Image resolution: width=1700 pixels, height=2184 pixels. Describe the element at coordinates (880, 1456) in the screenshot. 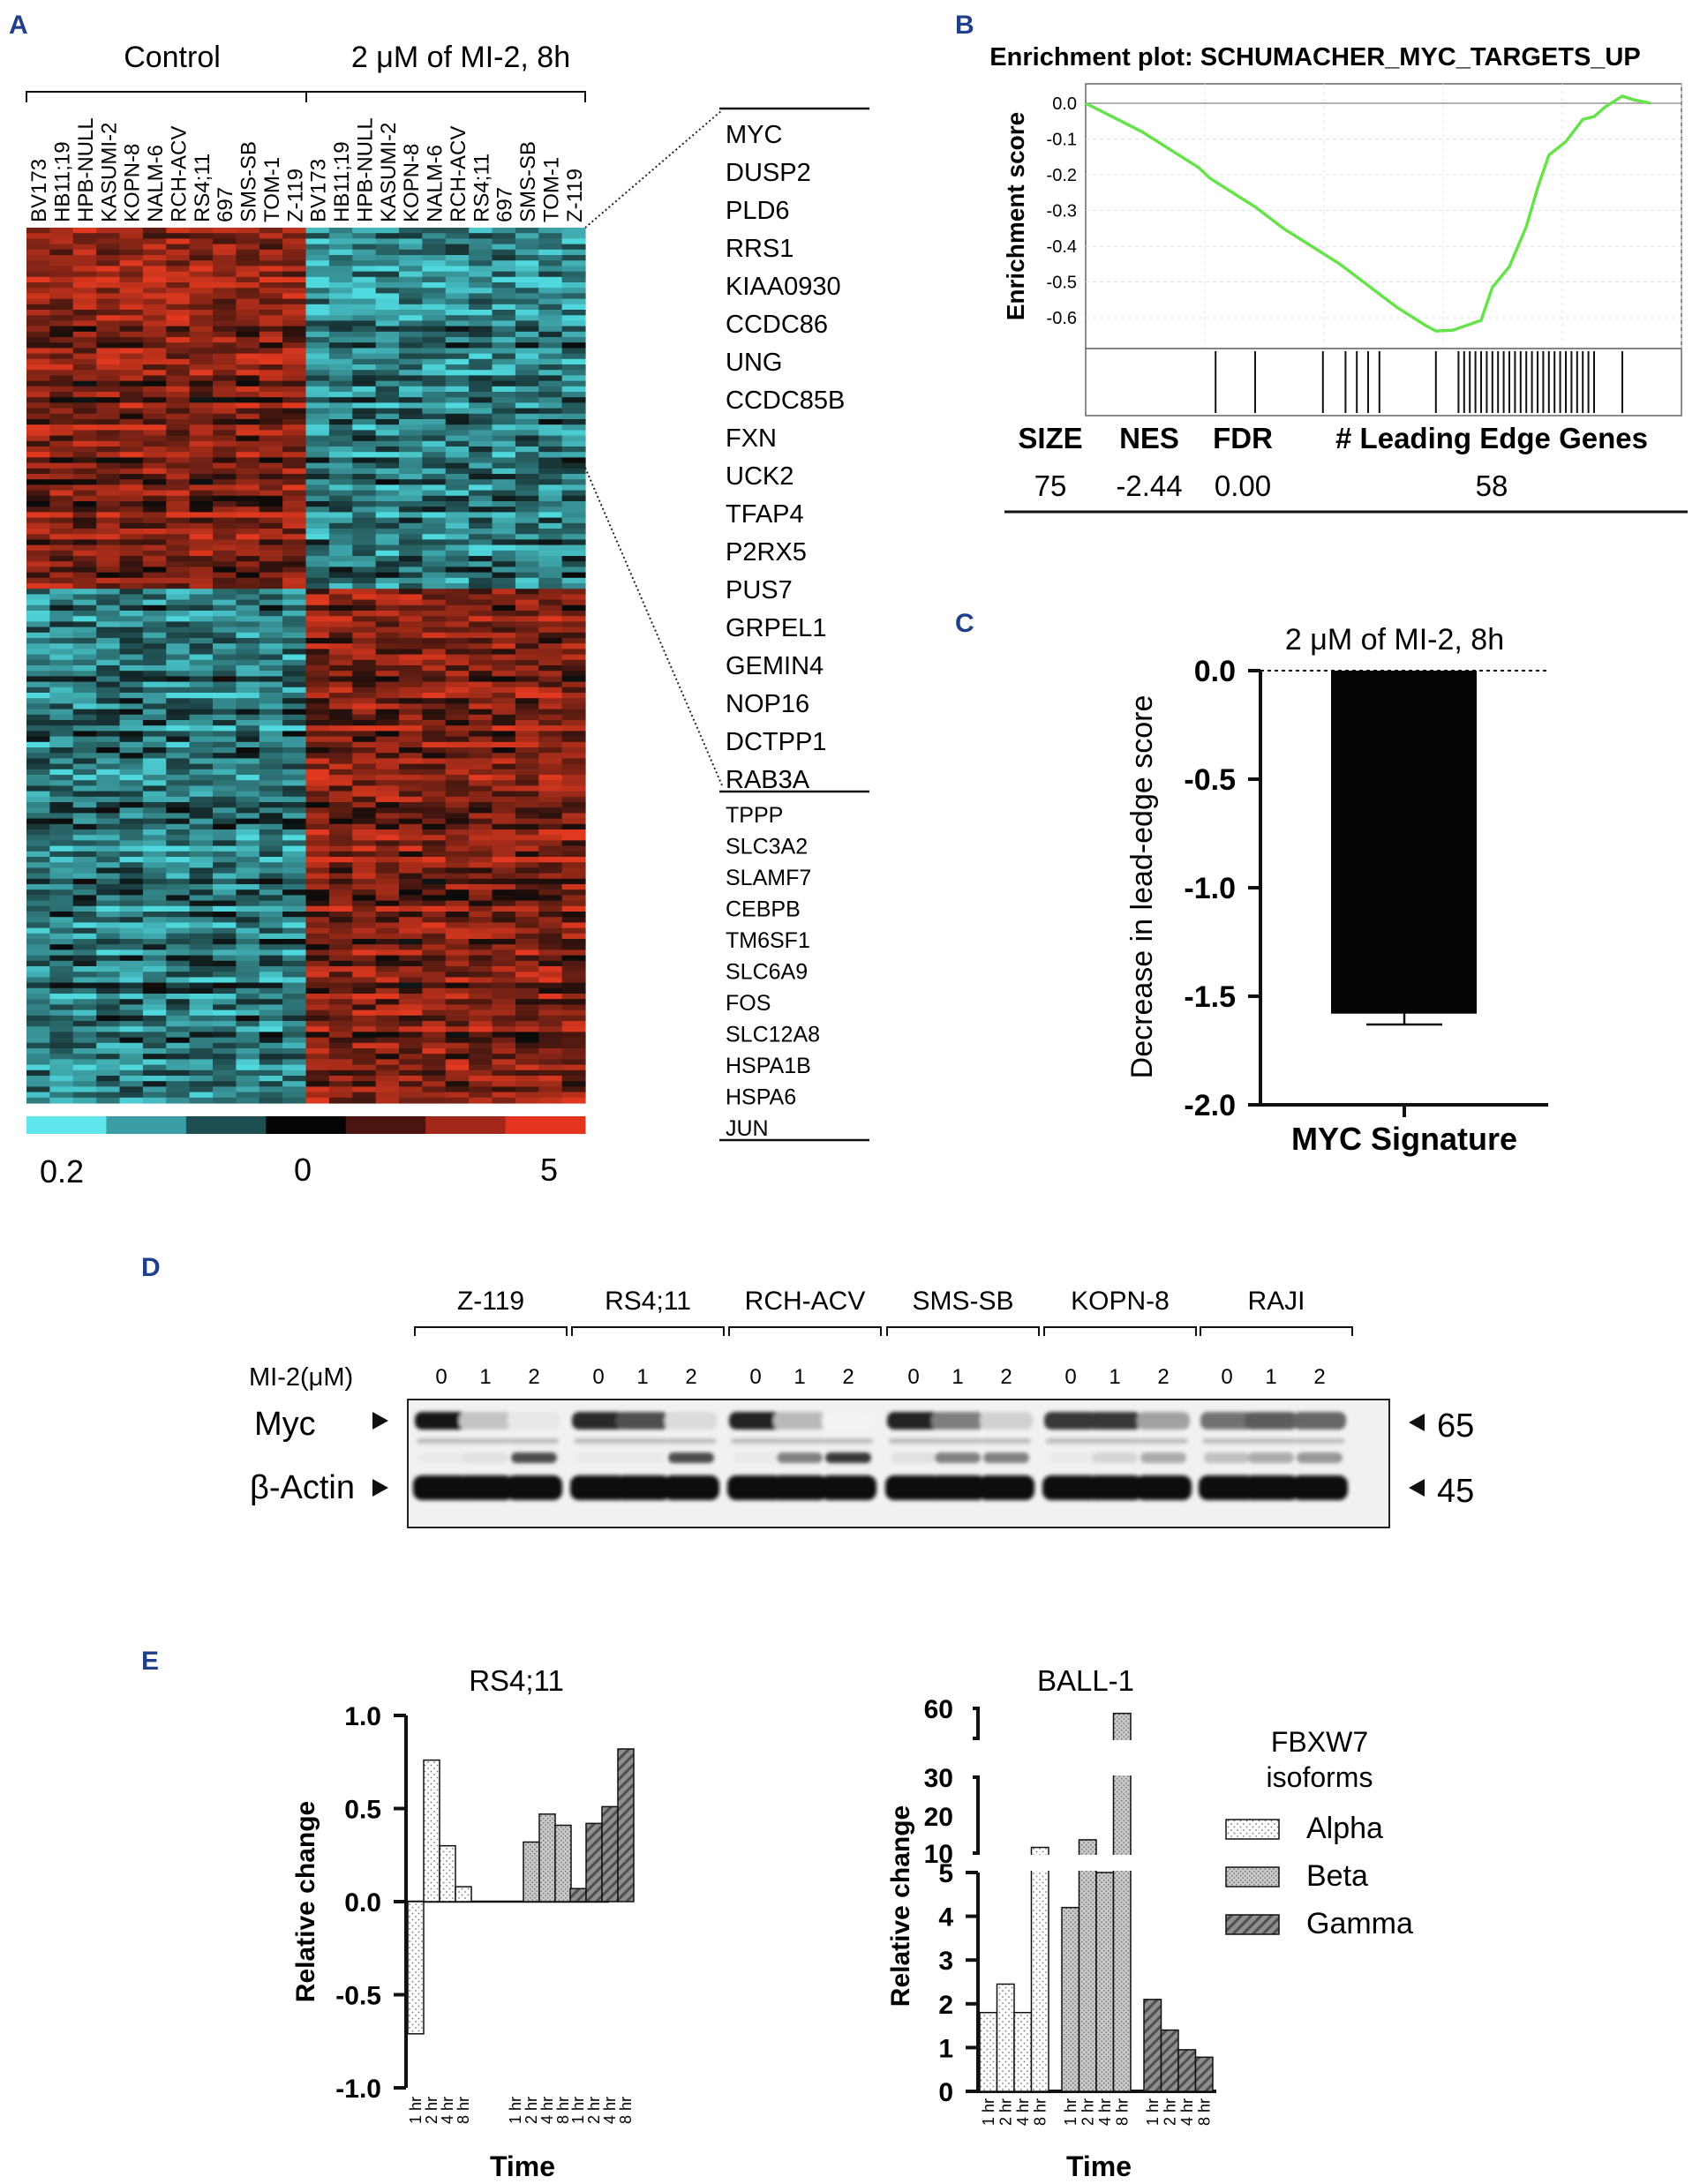

I see `western-blot-bands` at that location.